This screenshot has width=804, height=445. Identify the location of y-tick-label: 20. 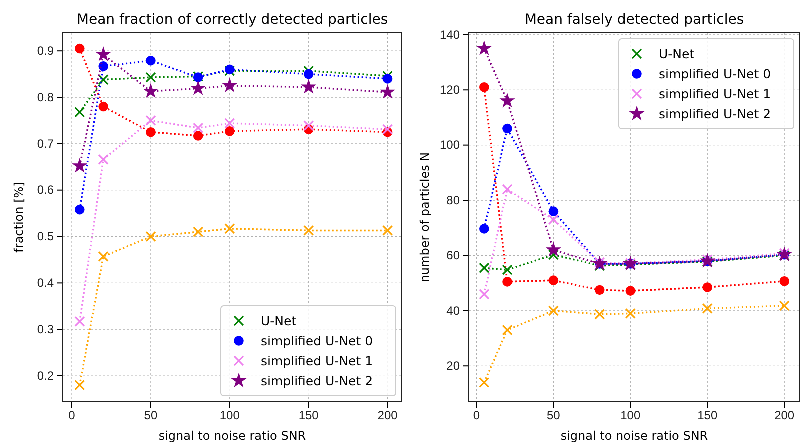
(453, 365).